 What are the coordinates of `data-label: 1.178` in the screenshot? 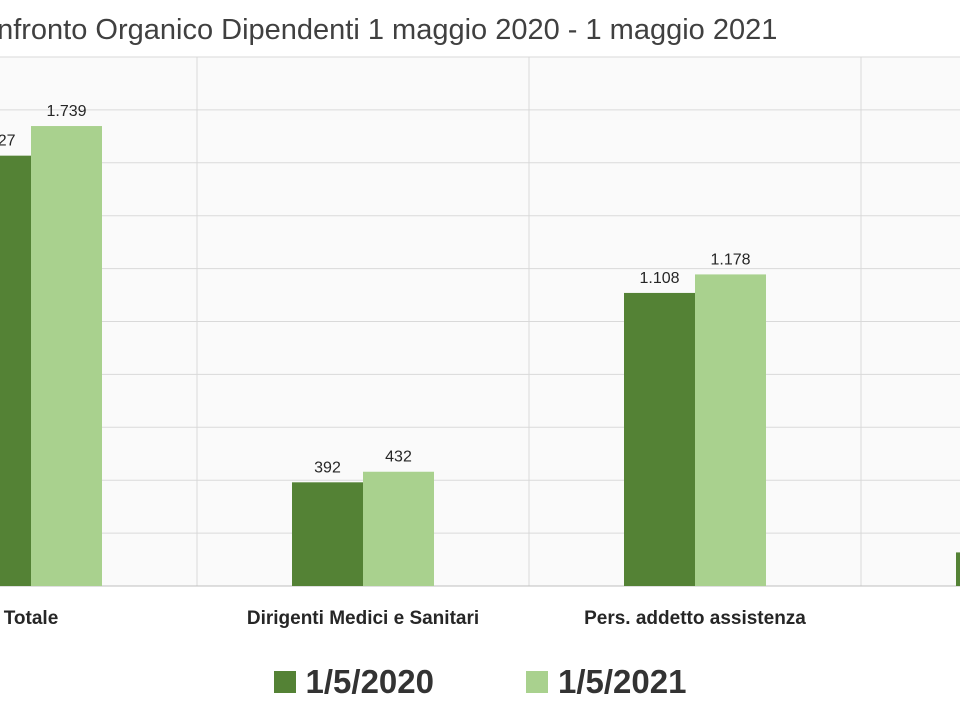 It's located at (730, 259).